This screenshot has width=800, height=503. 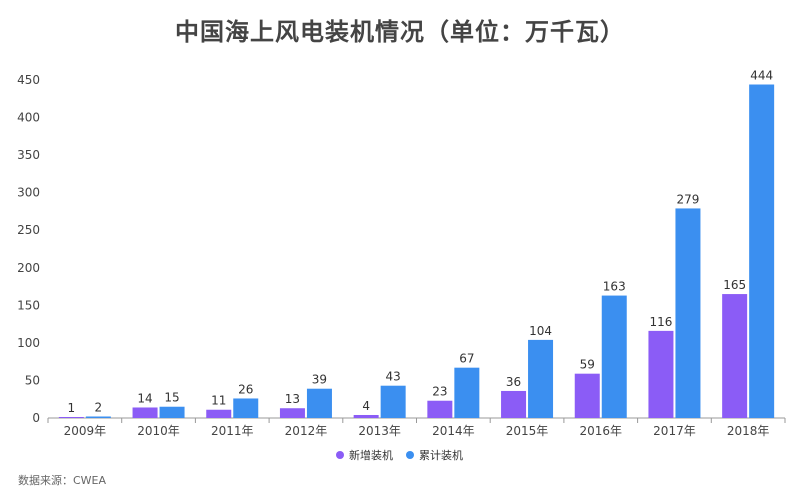 What do you see at coordinates (28, 268) in the screenshot?
I see `y-tick-label: 200` at bounding box center [28, 268].